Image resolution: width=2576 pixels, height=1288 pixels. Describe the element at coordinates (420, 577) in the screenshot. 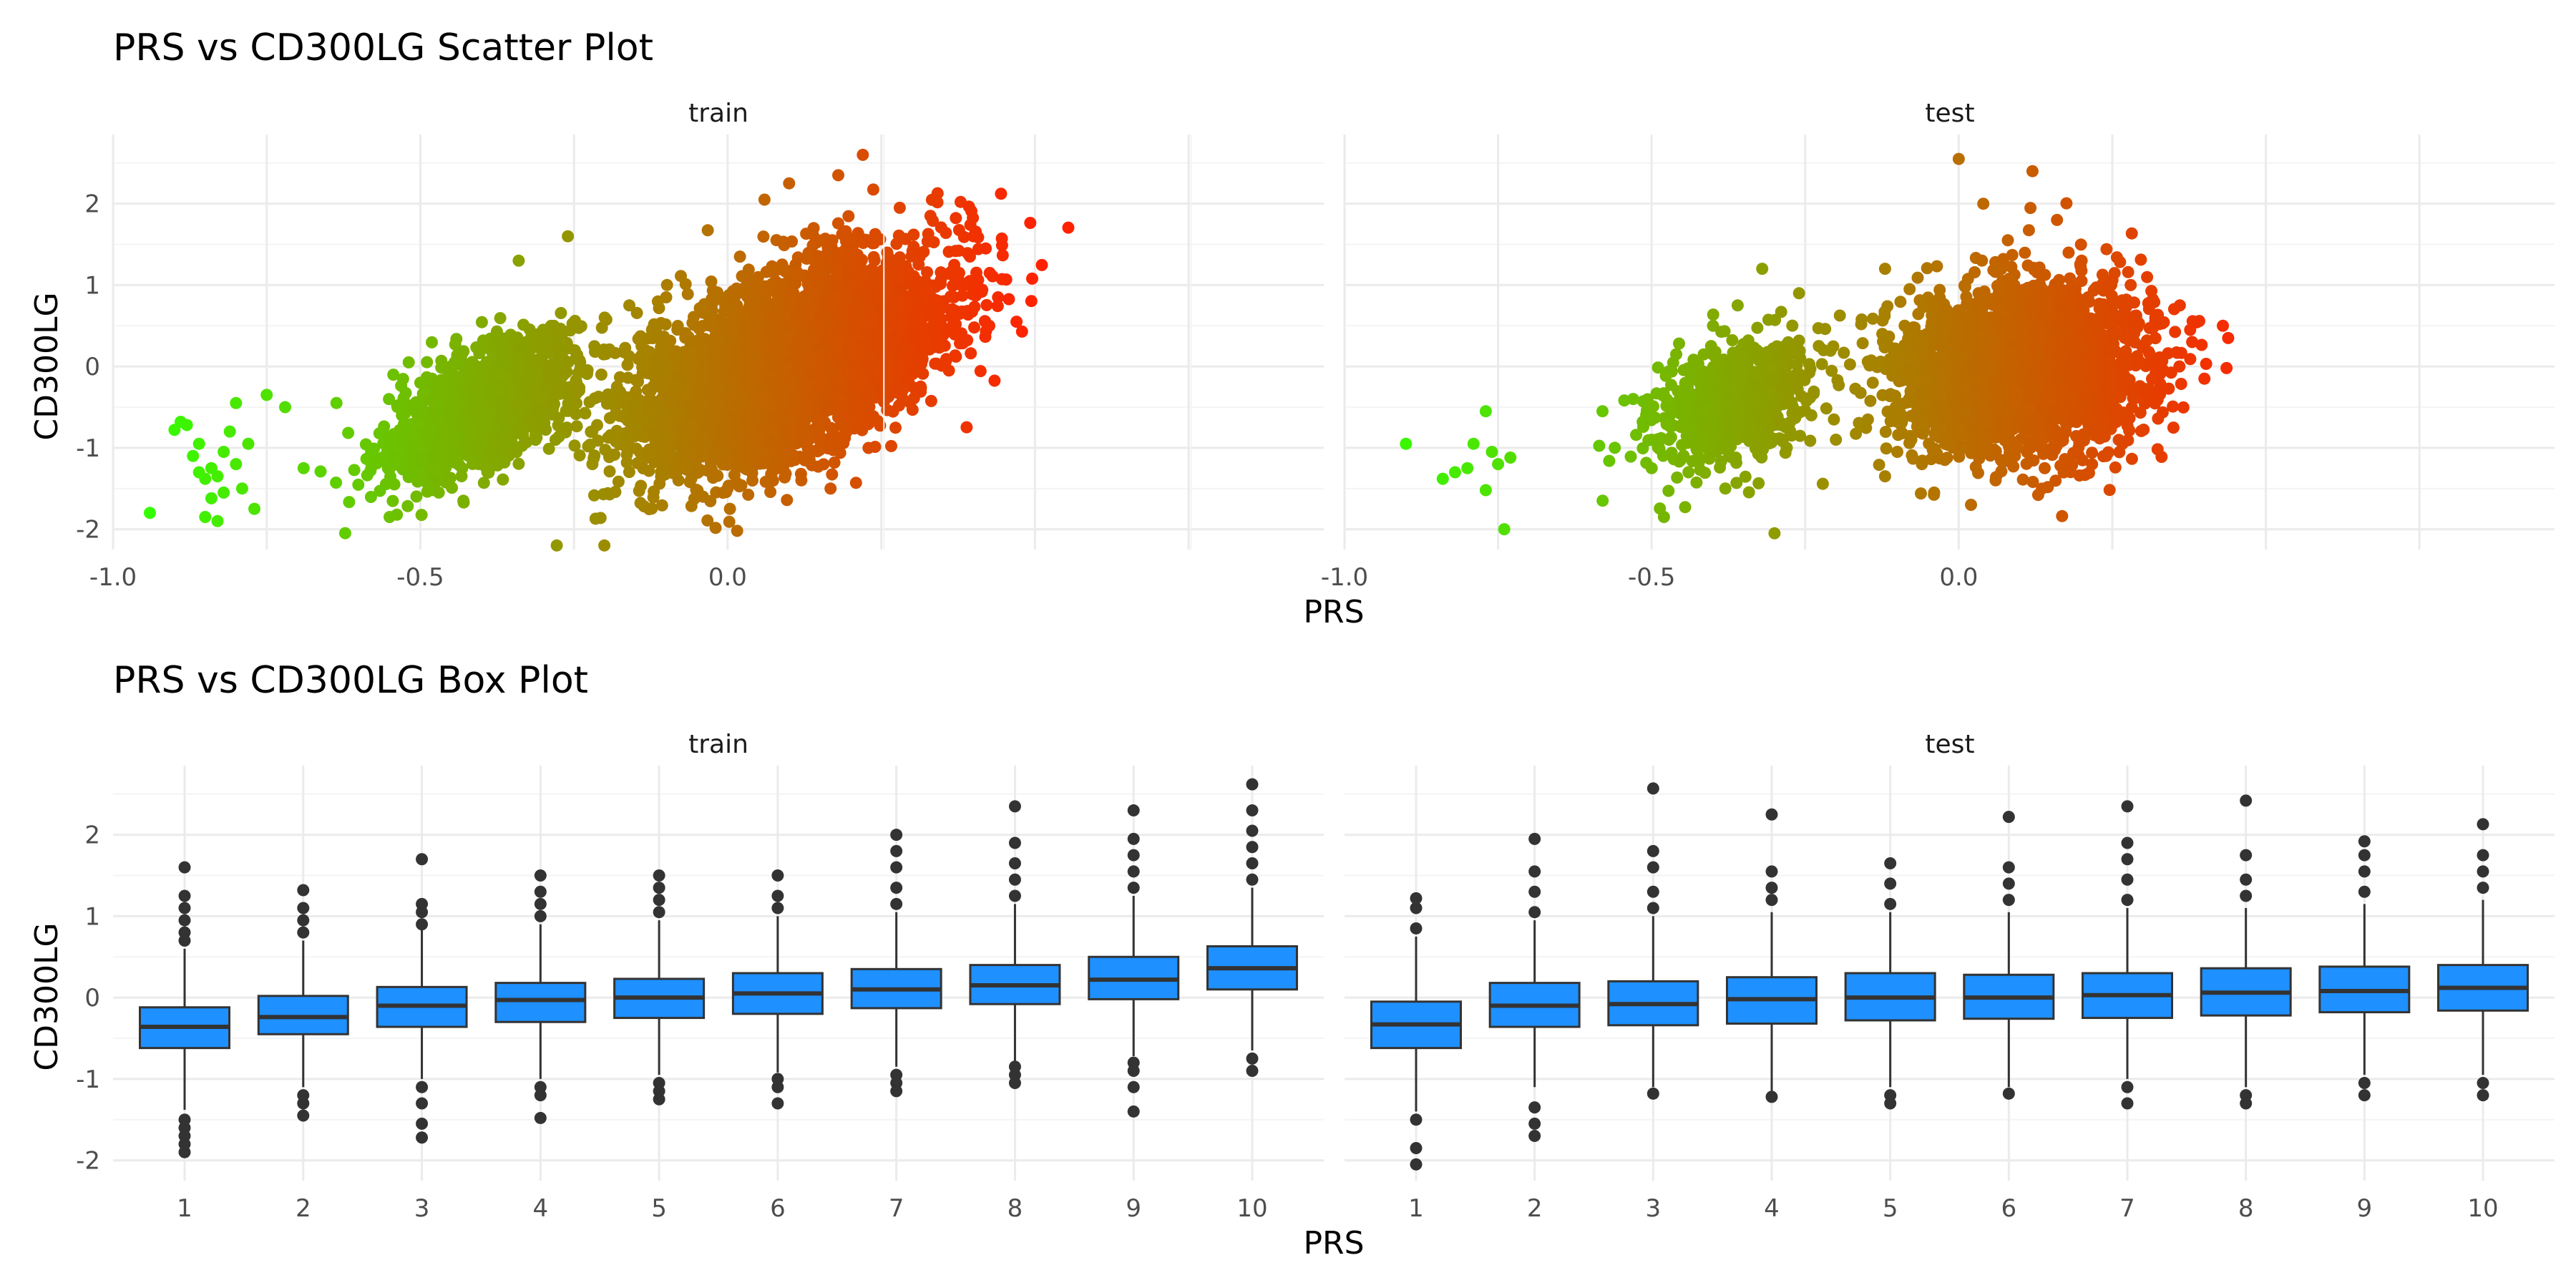

I see `x-tick-label: -0.5` at that location.